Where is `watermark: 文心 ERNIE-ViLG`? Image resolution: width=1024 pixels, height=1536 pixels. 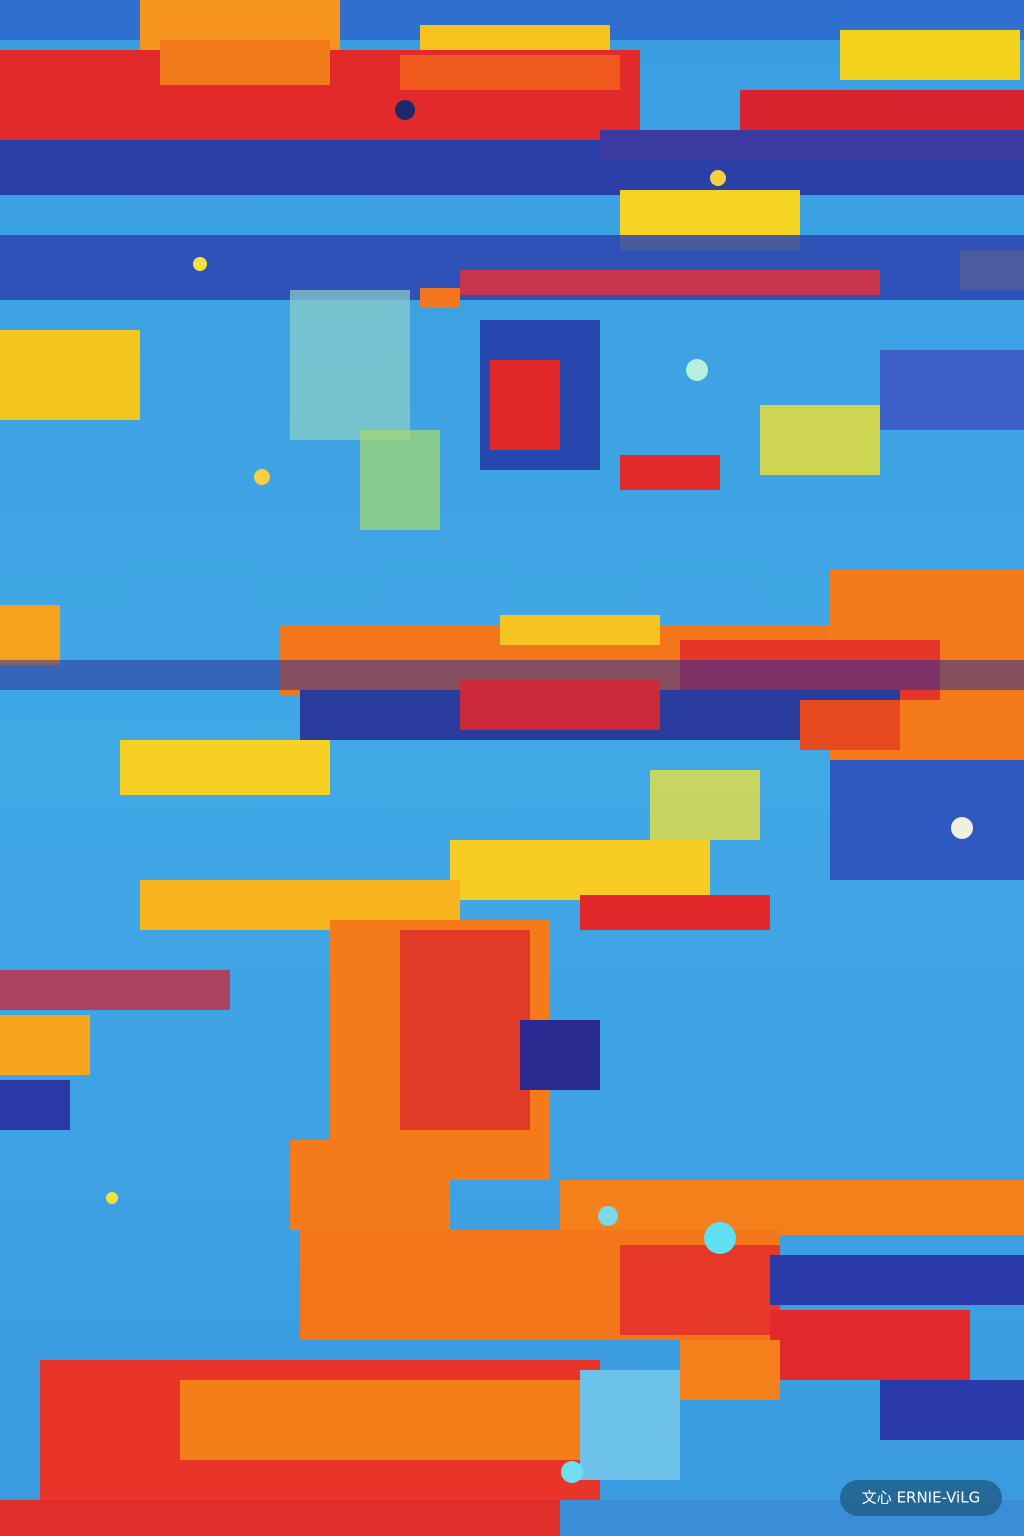 watermark: 文心 ERNIE-ViLG is located at coordinates (921, 1498).